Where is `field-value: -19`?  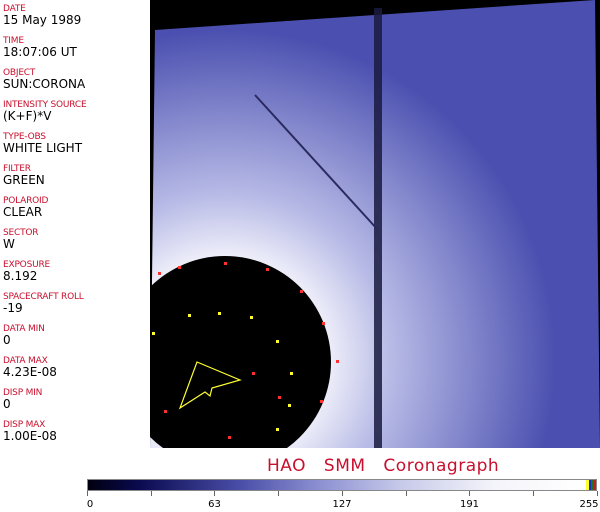 field-value: -19 is located at coordinates (13, 308).